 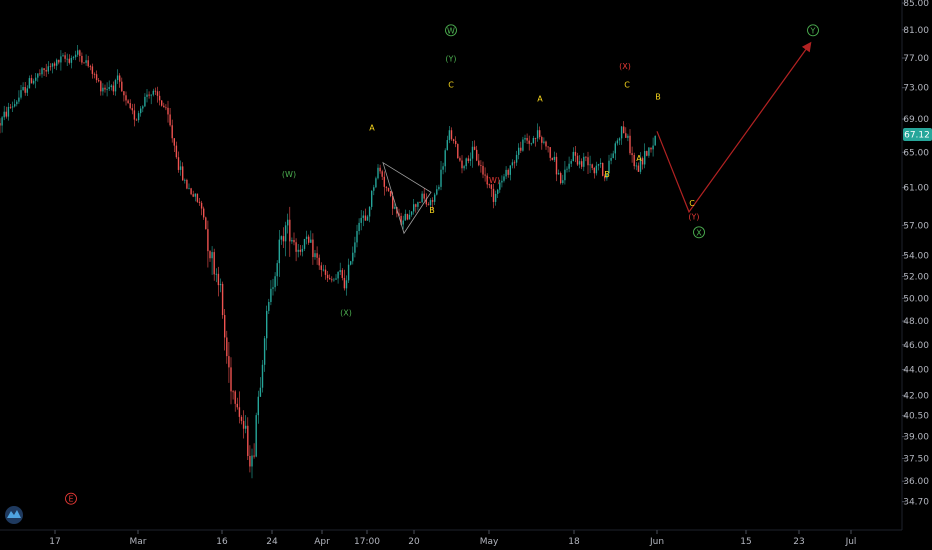 I want to click on y-tick-label: 69.00, so click(x=916, y=120).